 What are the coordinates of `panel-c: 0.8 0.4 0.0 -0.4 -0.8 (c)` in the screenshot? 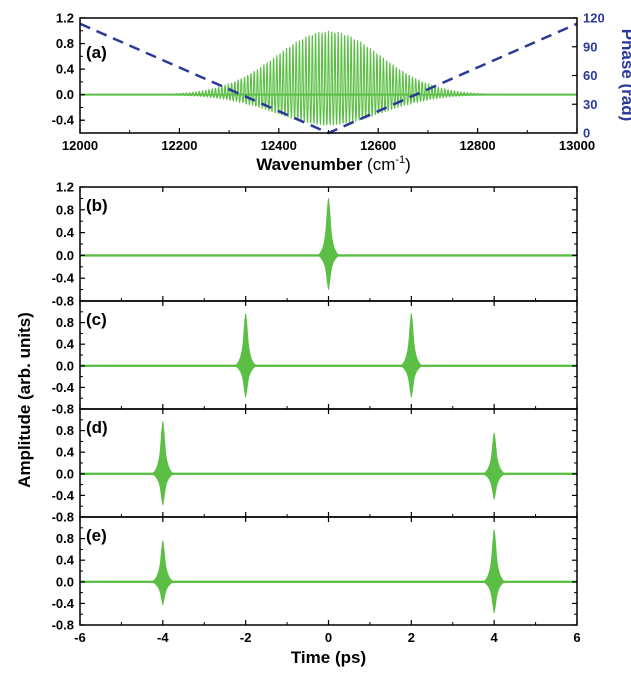 It's located at (315, 358).